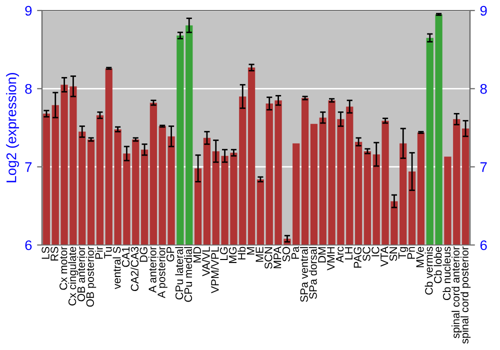 Image resolution: width=500 pixels, height=350 pixels. What do you see at coordinates (188, 274) in the screenshot?
I see `x-tick-label: CPu medial` at bounding box center [188, 274].